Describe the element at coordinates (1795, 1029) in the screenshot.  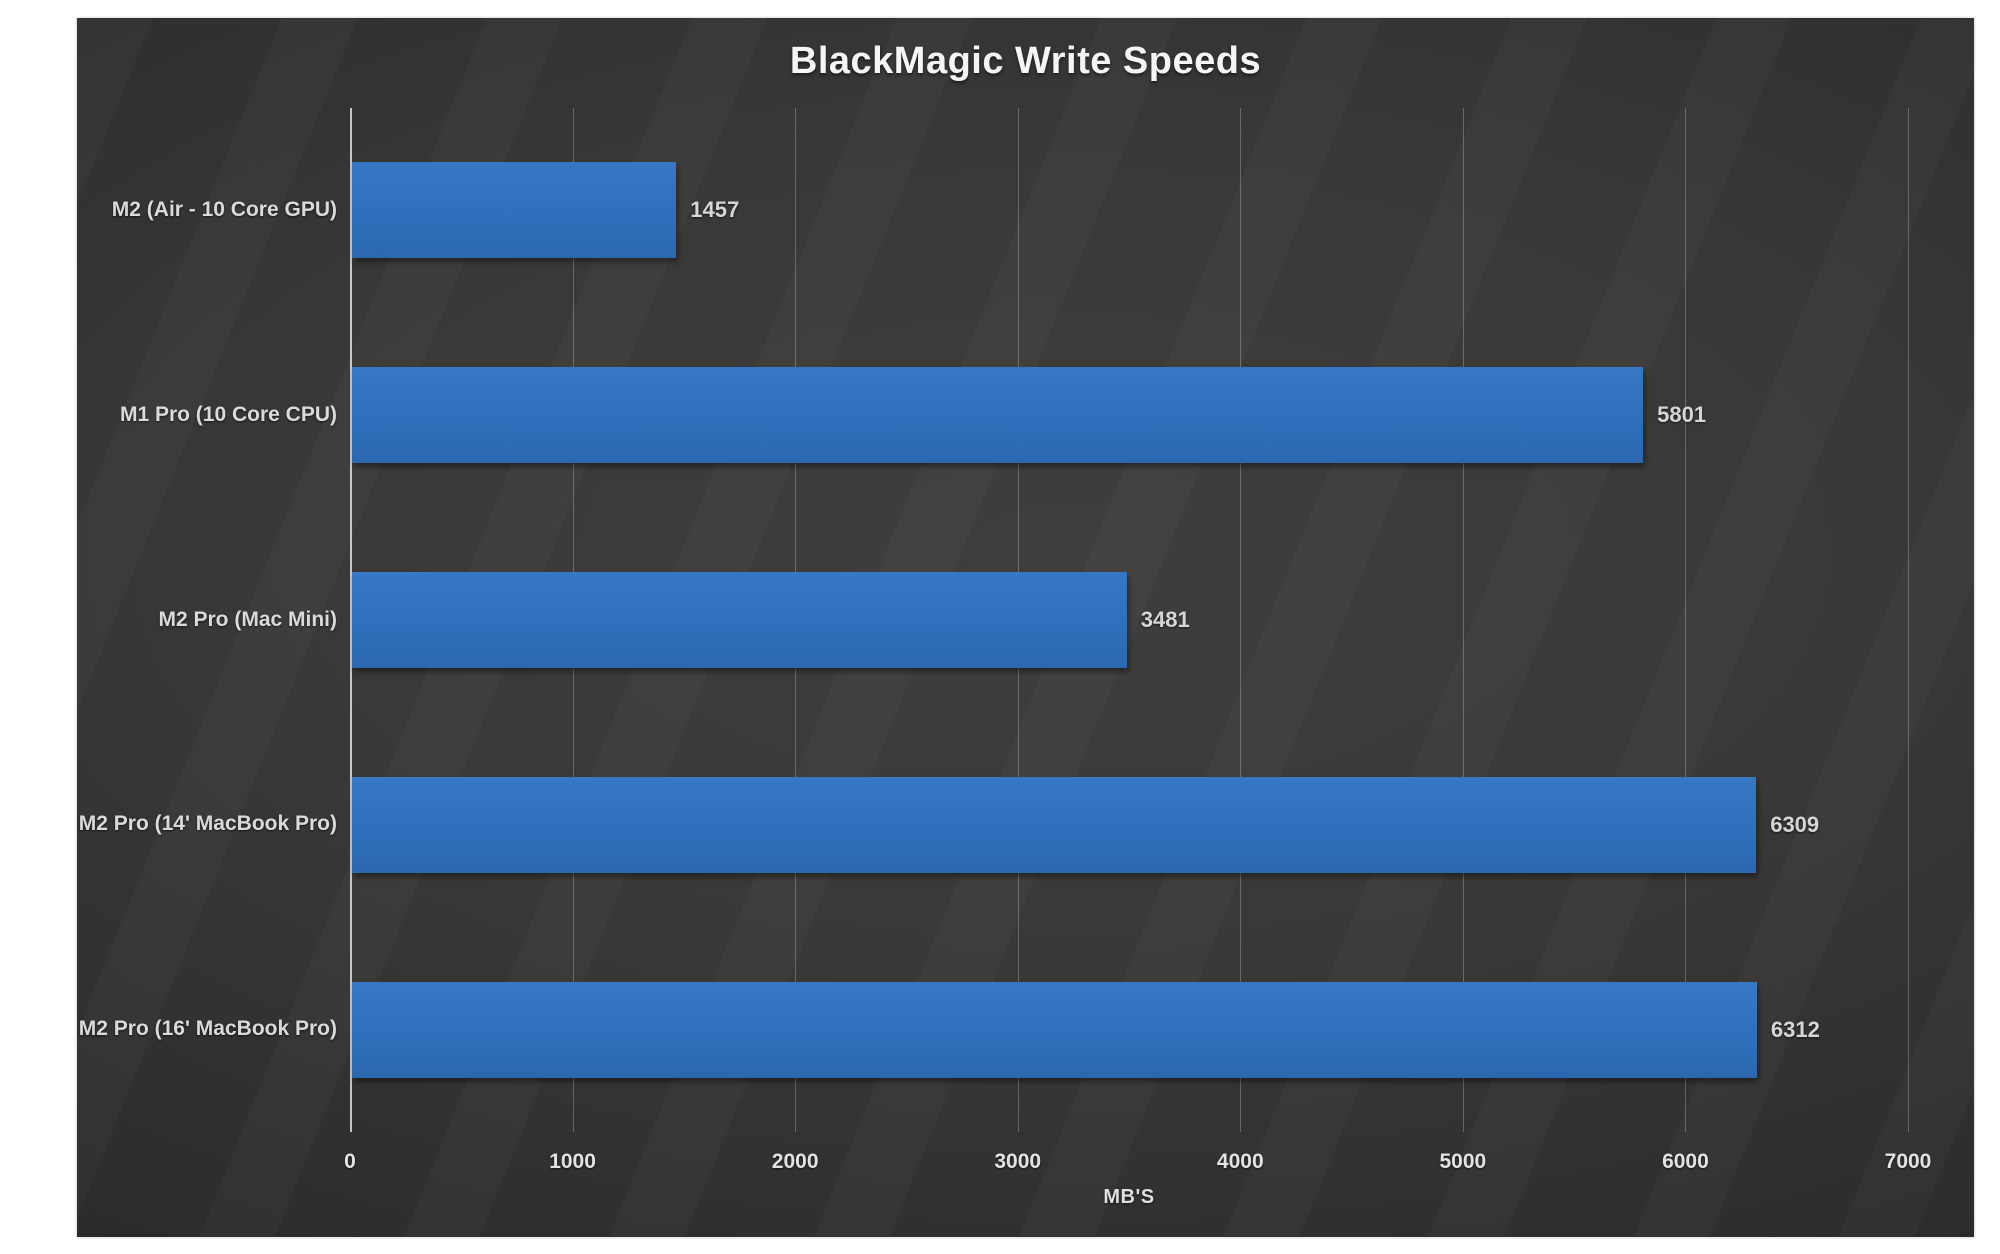
I see `bar-value-label: 6312` at that location.